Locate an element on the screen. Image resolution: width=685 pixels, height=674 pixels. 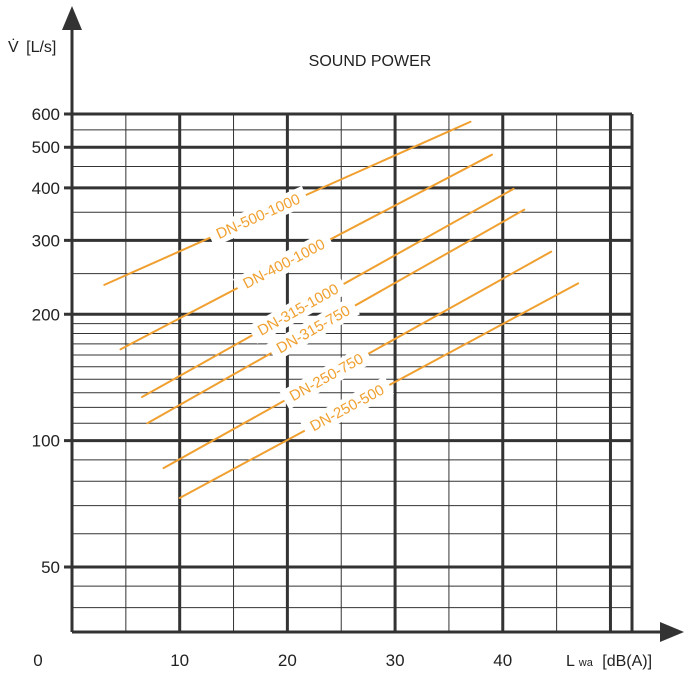
y-tick-label: 600 is located at coordinates (46, 114).